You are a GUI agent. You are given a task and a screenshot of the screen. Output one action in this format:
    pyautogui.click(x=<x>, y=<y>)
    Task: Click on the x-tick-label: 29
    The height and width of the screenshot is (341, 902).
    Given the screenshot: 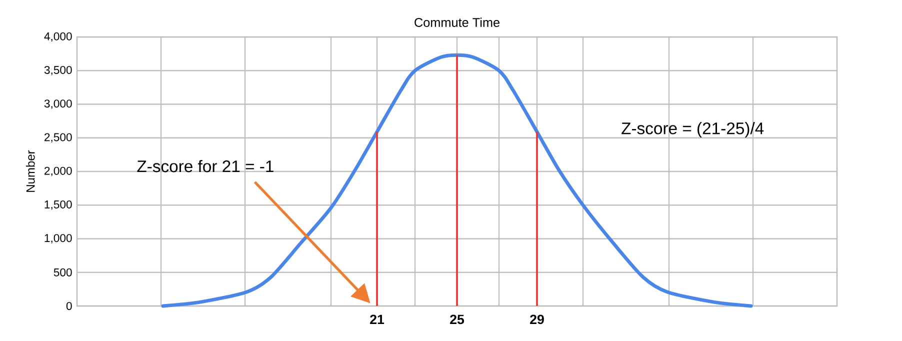 What is the action you would take?
    pyautogui.click(x=537, y=319)
    